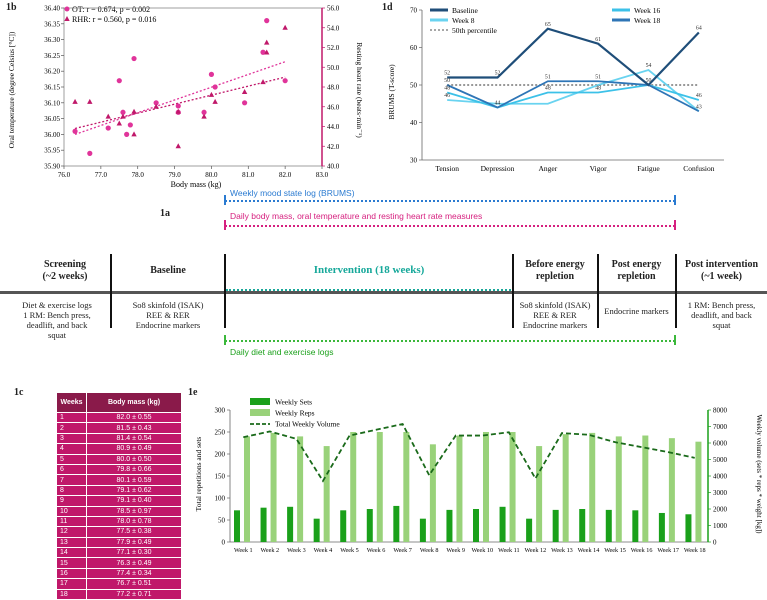 This screenshot has width=767, height=600. I want to click on y2-tick-label: 3000, so click(720, 493).